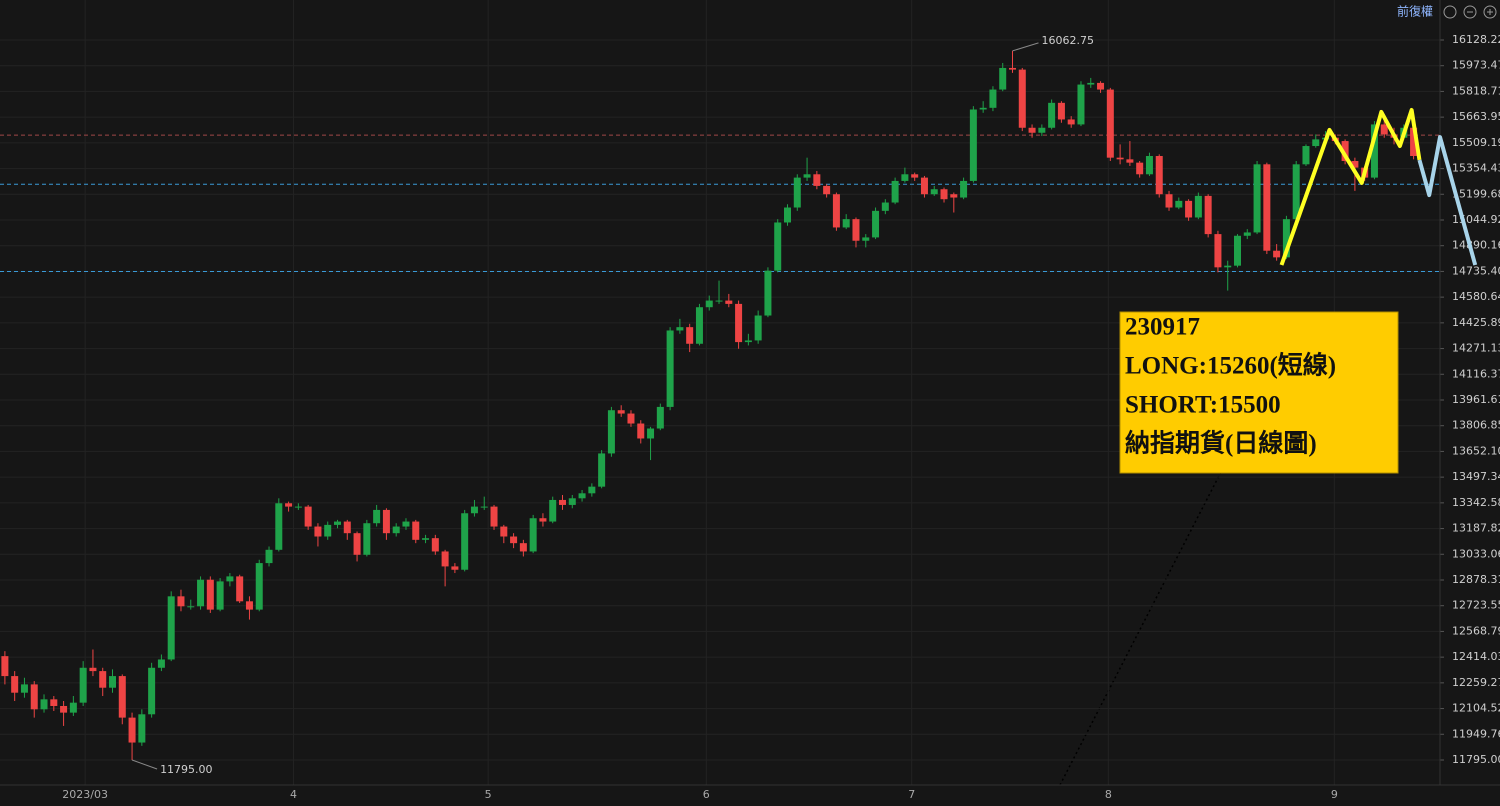 This screenshot has height=806, width=1500. I want to click on toolbar-label: 前復權, so click(1415, 11).